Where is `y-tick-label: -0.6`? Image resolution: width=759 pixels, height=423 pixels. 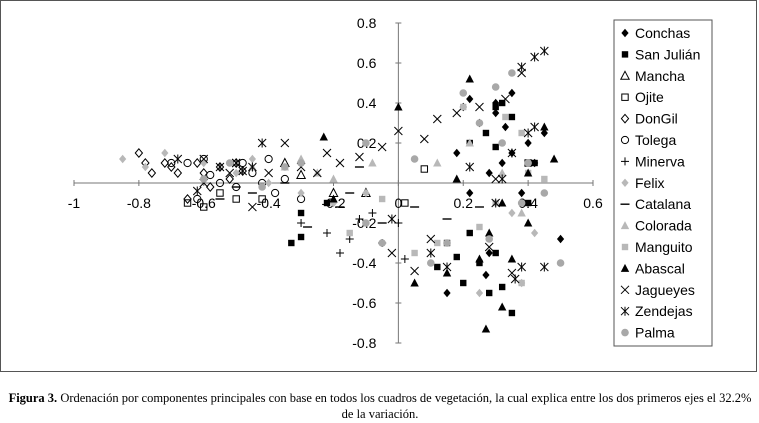
y-tick-label: -0.6 is located at coordinates (364, 303).